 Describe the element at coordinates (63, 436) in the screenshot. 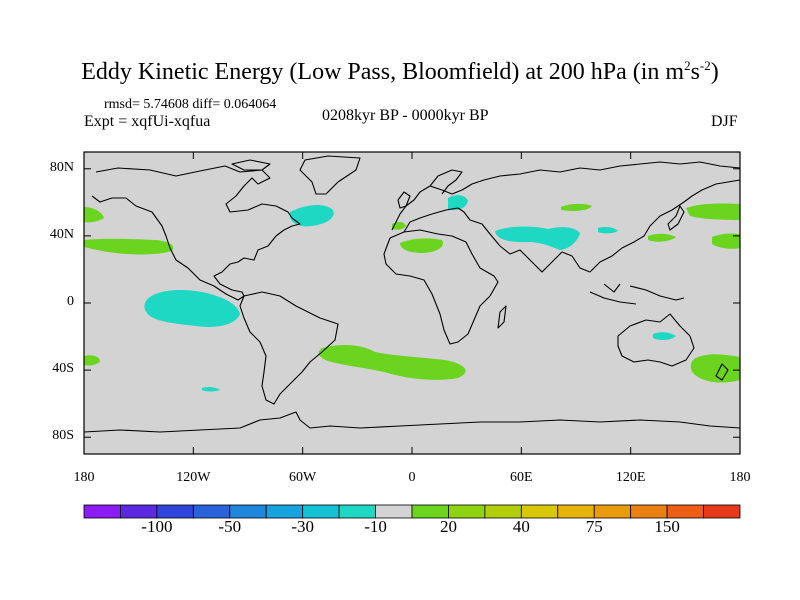

I see `y-tick-label: 80S` at that location.